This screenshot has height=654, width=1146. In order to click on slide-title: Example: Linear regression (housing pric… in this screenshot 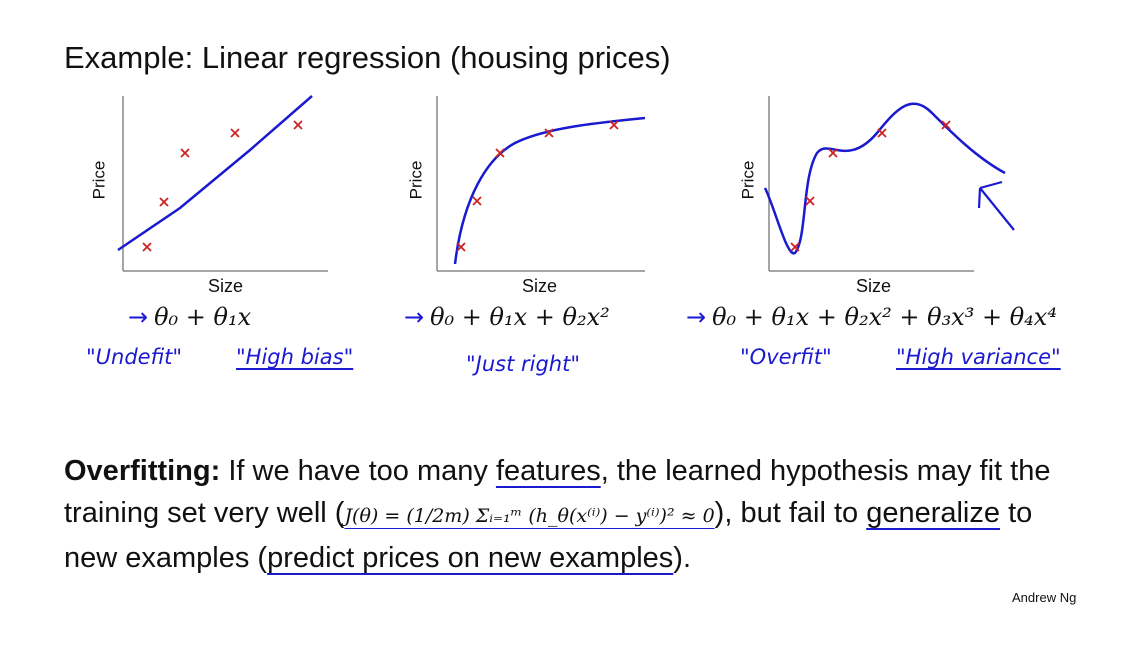, I will do `click(367, 57)`.